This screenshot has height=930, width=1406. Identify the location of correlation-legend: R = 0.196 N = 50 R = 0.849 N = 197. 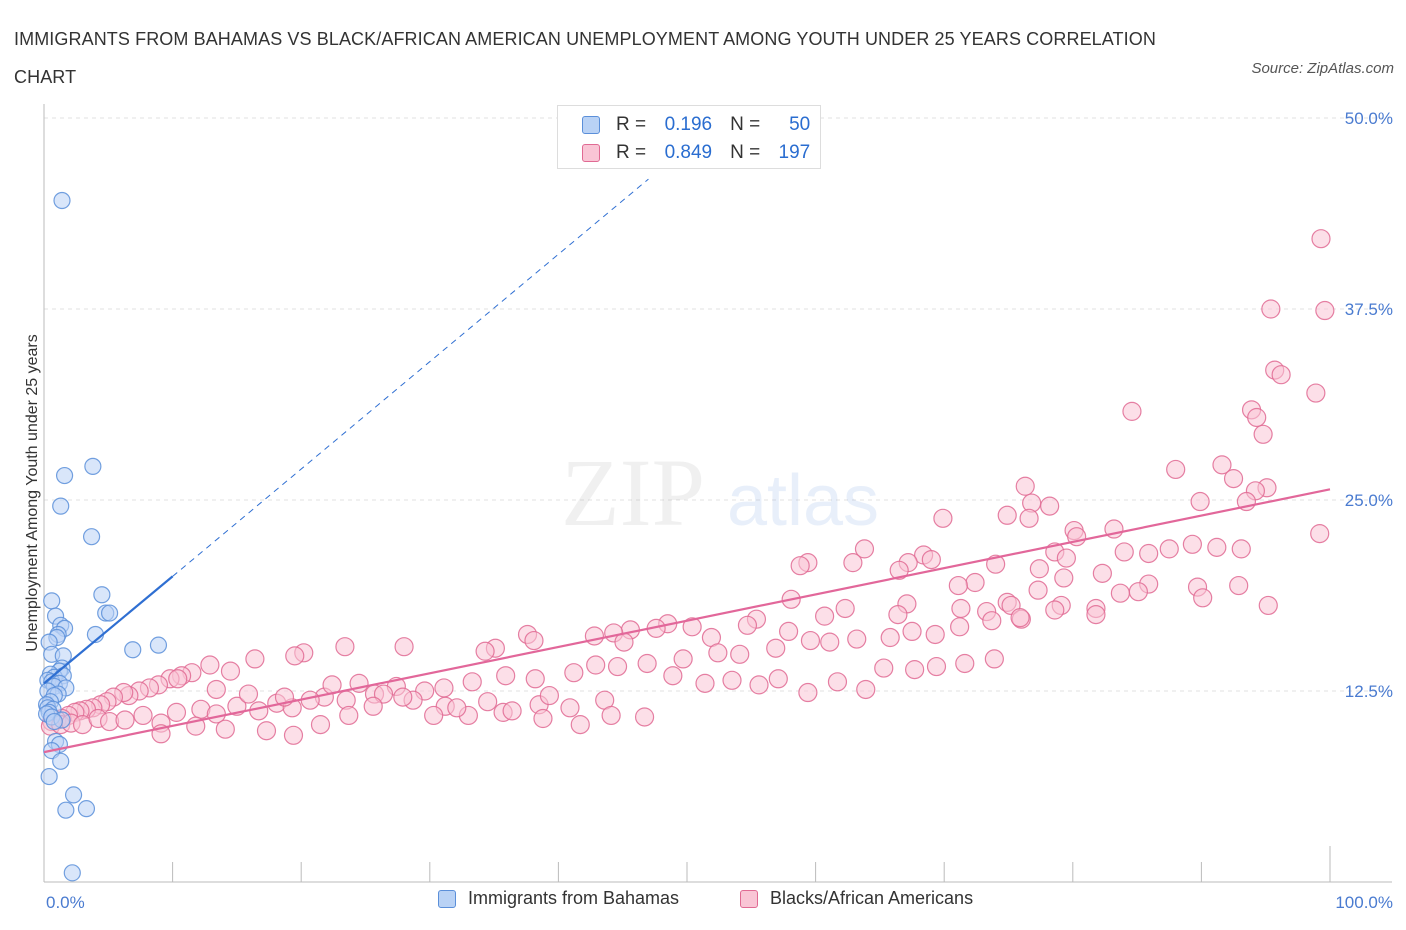
(689, 137).